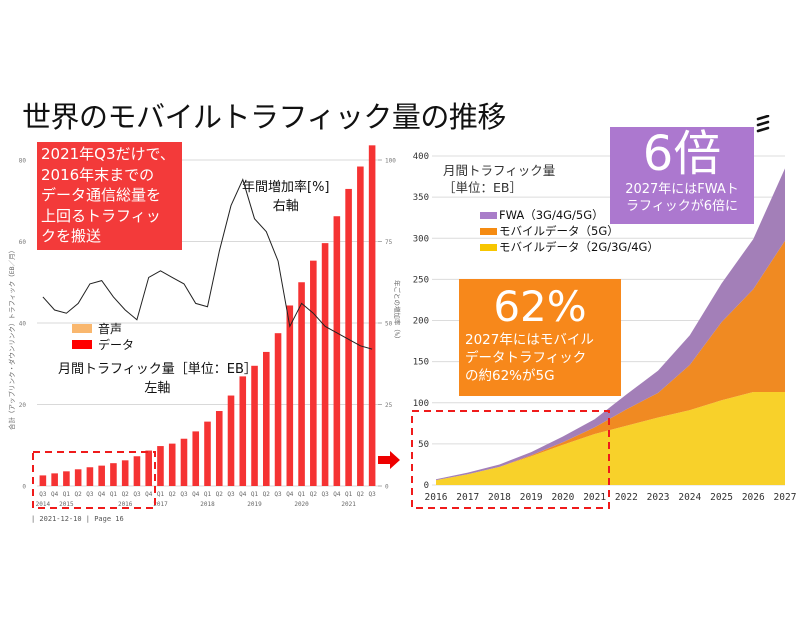  Describe the element at coordinates (559, 231) in the screenshot. I see `legend-label: モバイルデータ（5G）` at that location.